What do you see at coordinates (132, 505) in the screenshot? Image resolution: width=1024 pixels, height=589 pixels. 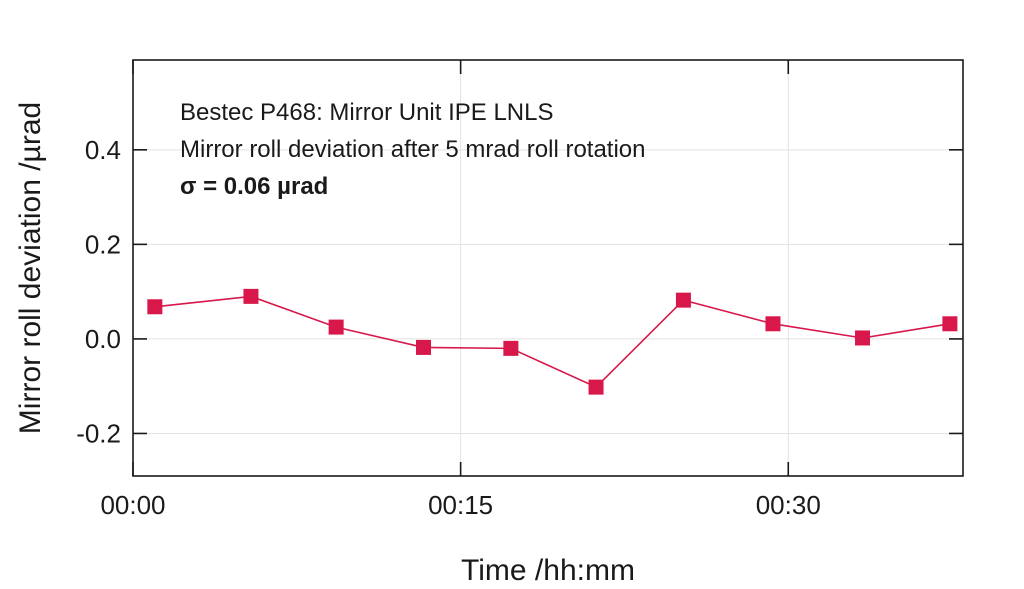 I see `x-tick-label: 00:00` at bounding box center [132, 505].